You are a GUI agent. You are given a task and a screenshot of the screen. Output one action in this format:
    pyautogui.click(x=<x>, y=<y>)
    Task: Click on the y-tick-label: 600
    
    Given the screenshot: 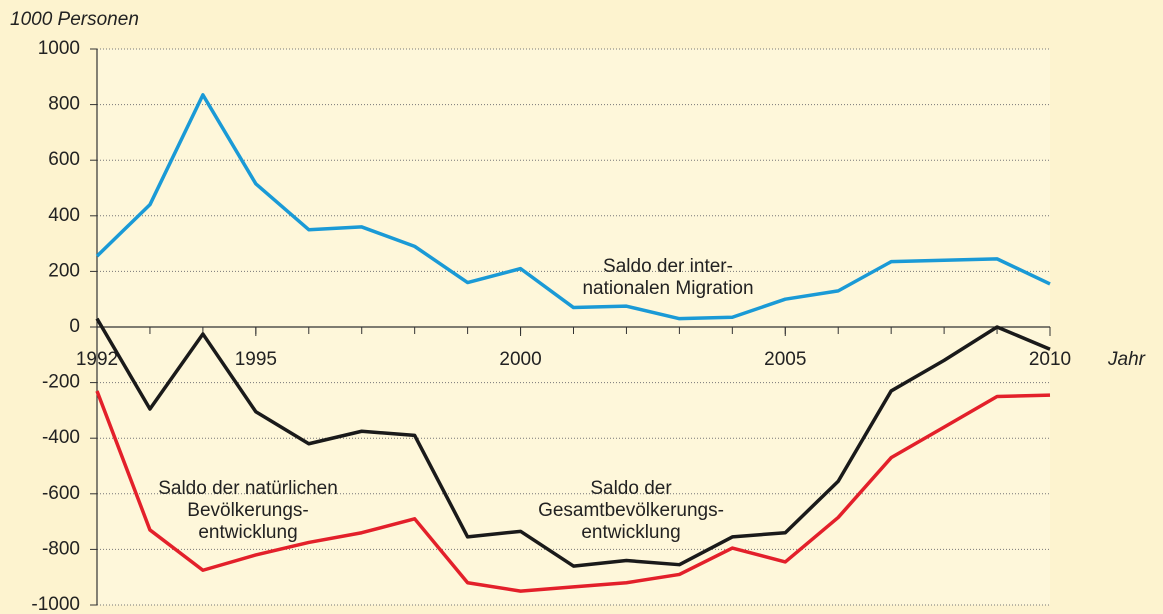 What is the action you would take?
    pyautogui.click(x=64, y=159)
    